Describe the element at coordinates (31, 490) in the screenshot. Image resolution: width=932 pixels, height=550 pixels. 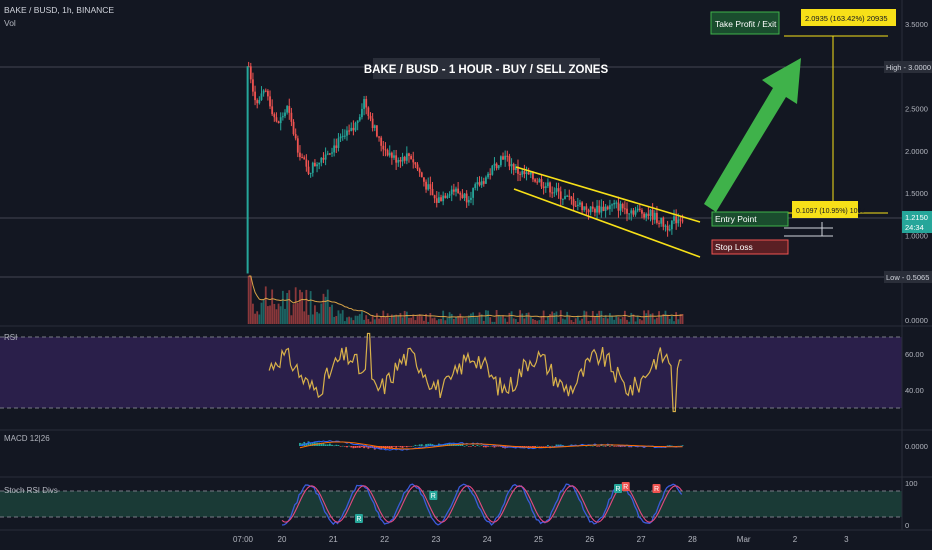
I see `stoch-label: Stoch RSI Divs` at that location.